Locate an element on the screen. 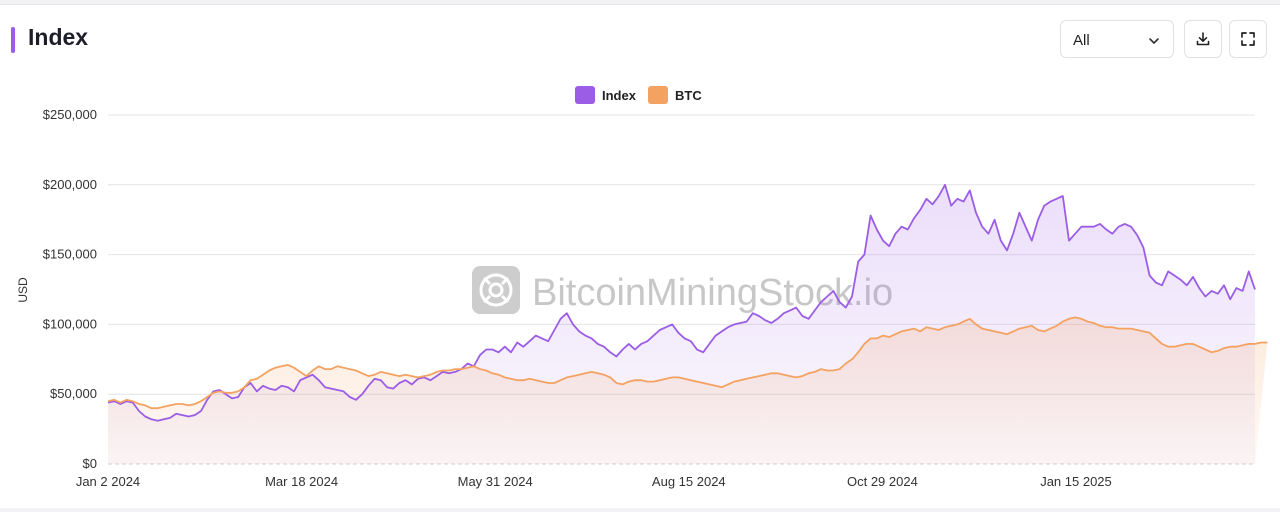 Image resolution: width=1280 pixels, height=512 pixels. y-tick-label: $100,000 is located at coordinates (70, 323).